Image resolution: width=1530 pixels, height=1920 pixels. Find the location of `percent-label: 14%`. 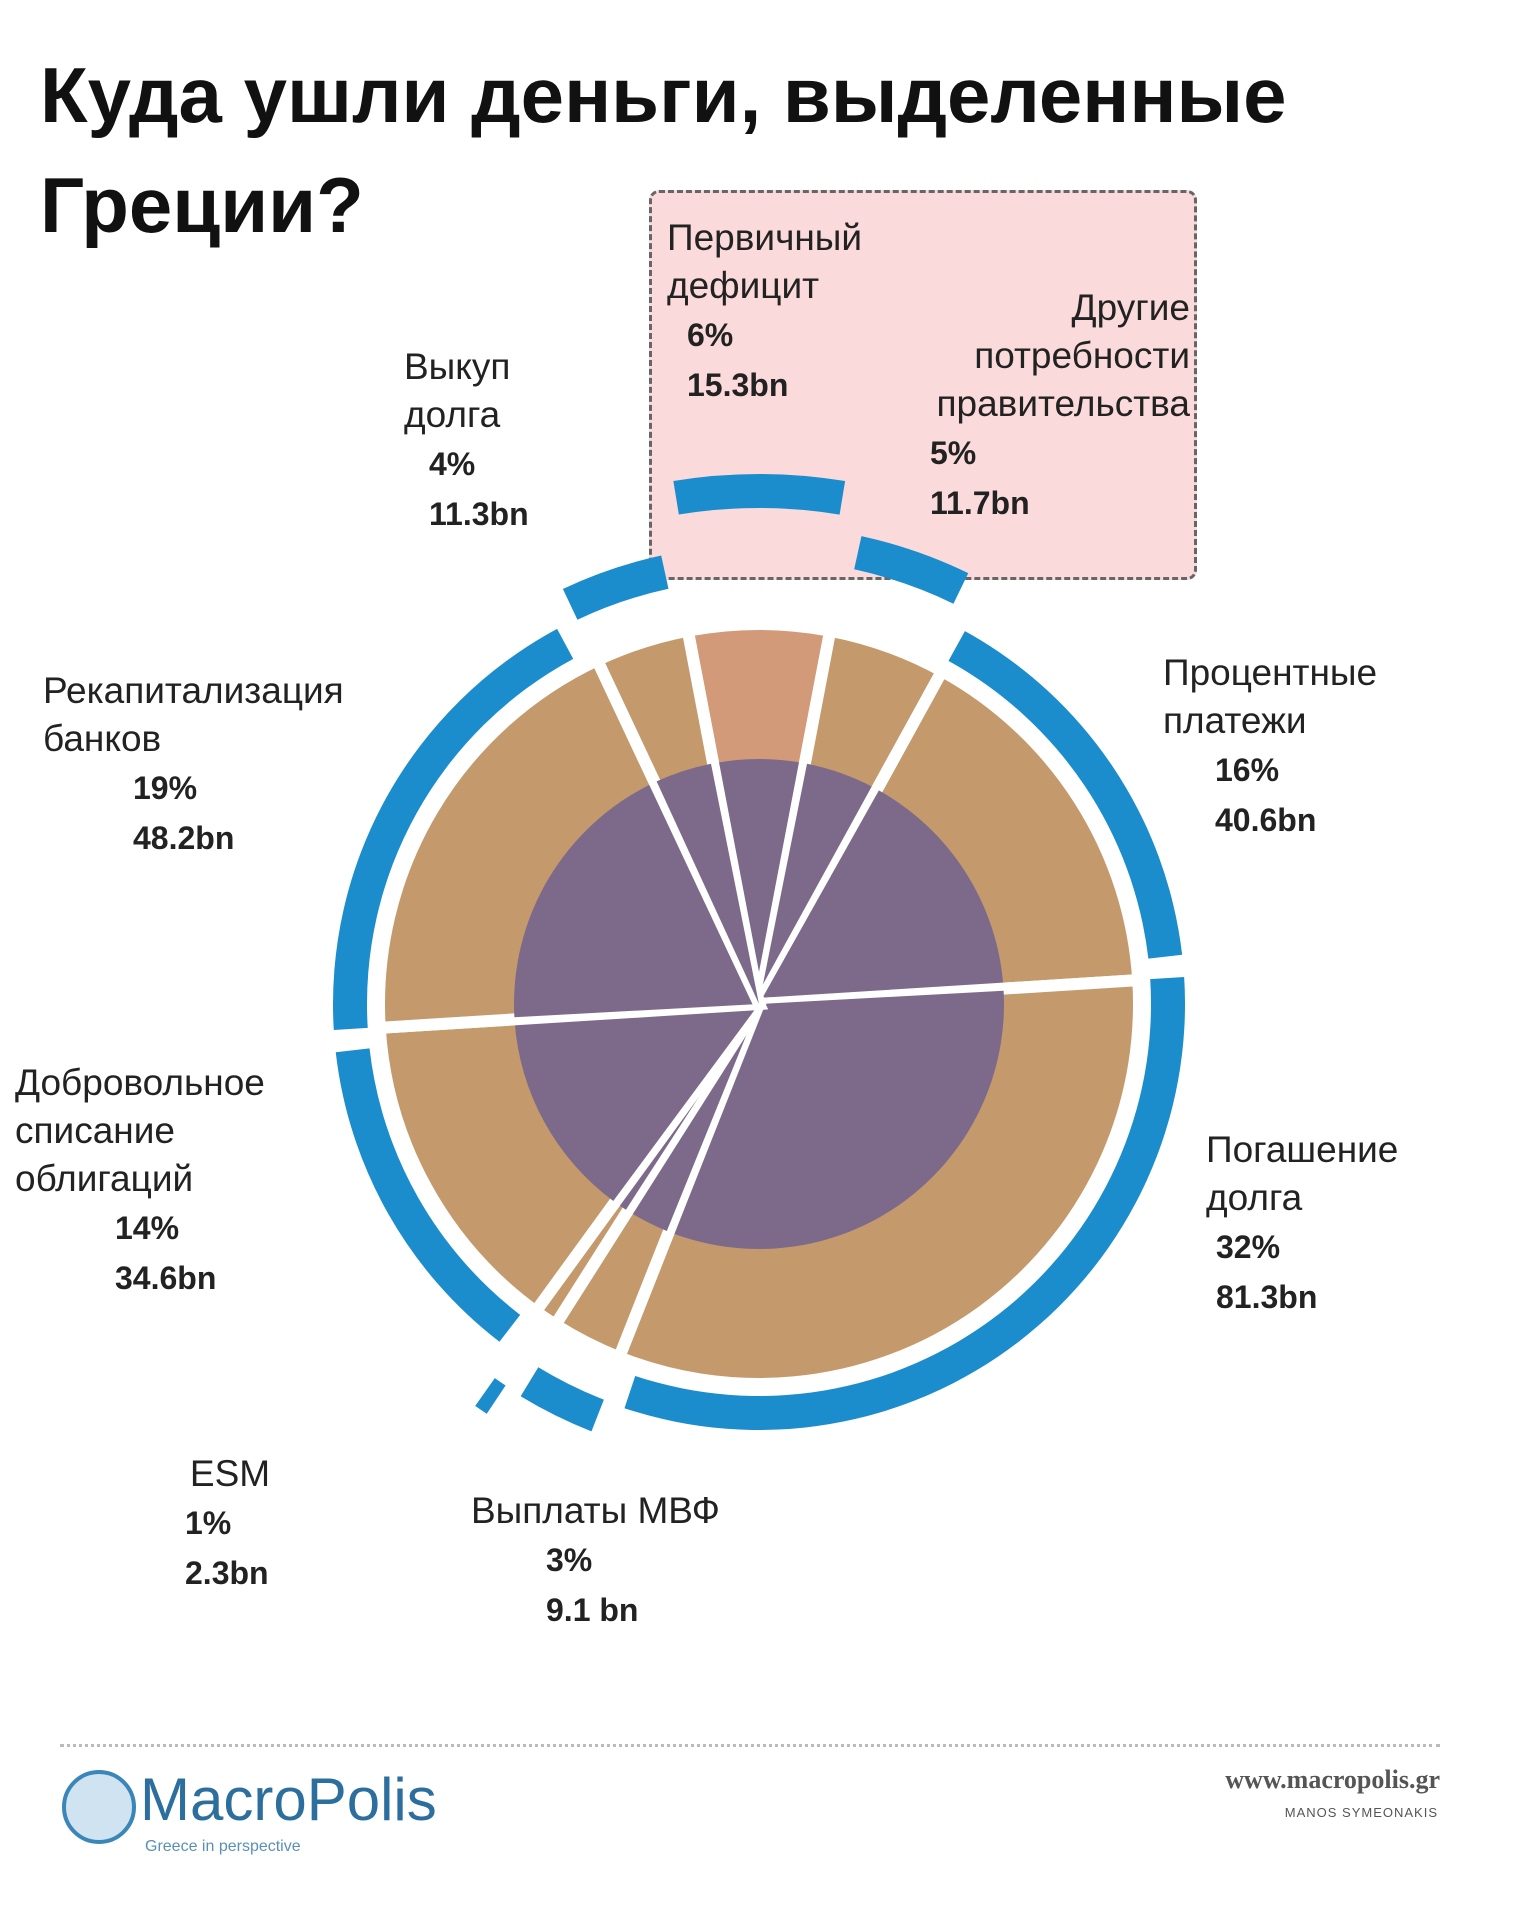

percent-label: 14% is located at coordinates (147, 1228).